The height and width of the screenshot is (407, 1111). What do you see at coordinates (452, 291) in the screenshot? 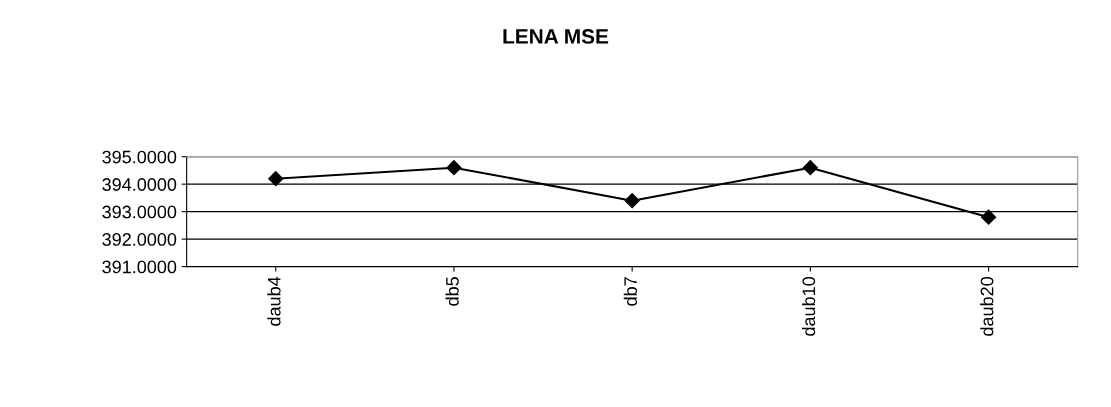
I see `x-tick-label: db5` at bounding box center [452, 291].